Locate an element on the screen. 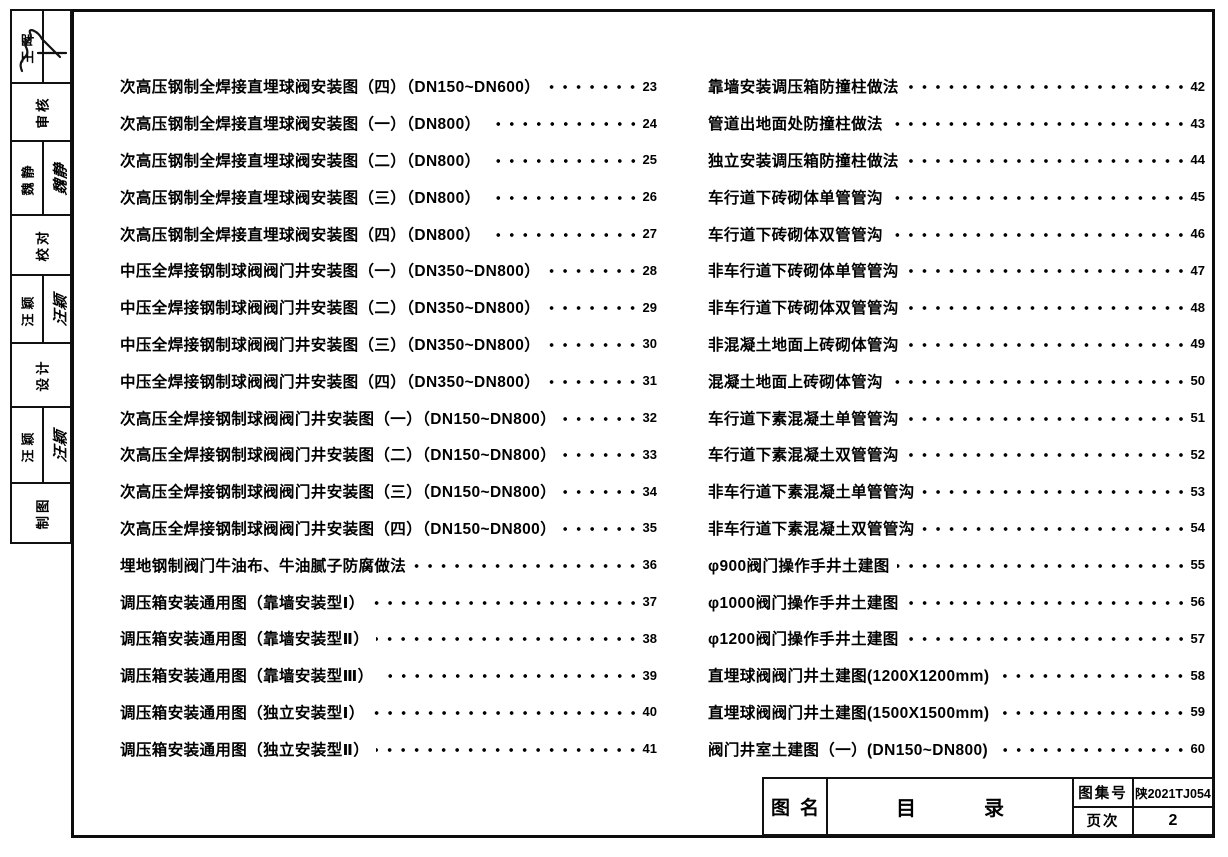 This screenshot has width=1228, height=857. toc-entry: 非车行道下砖砌体双管管沟 48 is located at coordinates (956, 307).